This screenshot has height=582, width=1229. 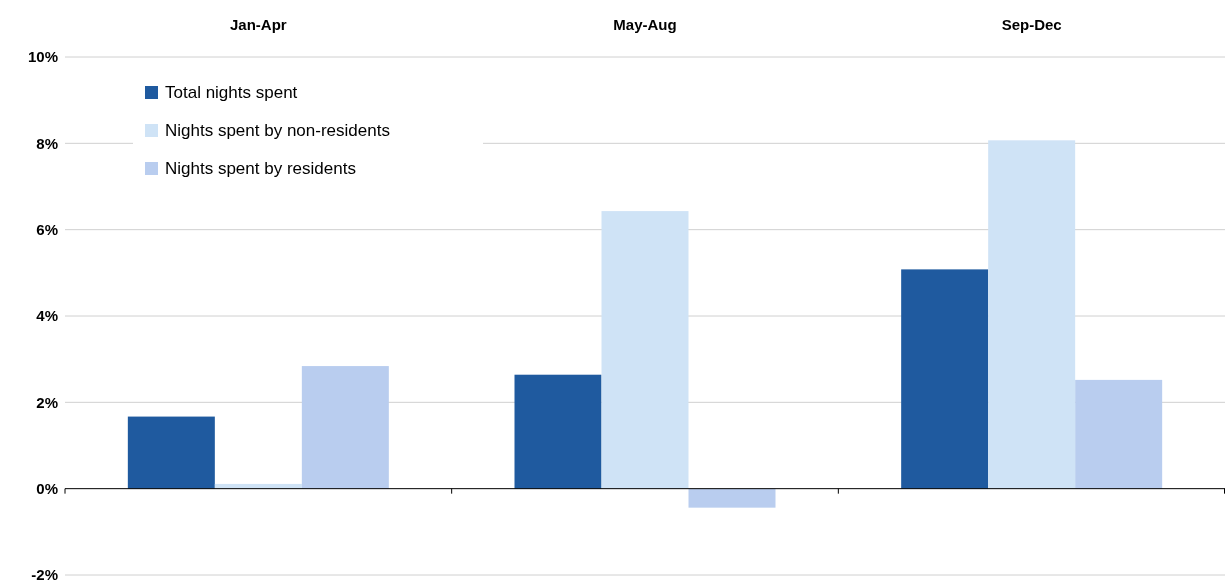 I want to click on y-tick-label: 10%, so click(x=42, y=57).